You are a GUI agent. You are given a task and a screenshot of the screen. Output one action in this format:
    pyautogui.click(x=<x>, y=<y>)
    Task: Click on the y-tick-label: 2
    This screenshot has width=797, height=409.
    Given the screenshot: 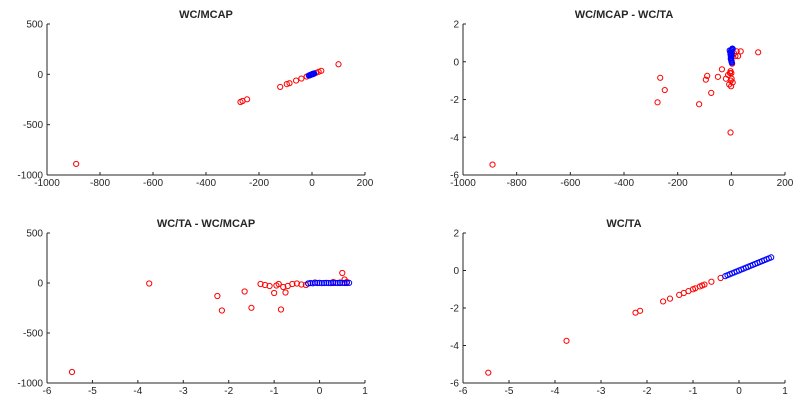 What is the action you would take?
    pyautogui.click(x=456, y=234)
    